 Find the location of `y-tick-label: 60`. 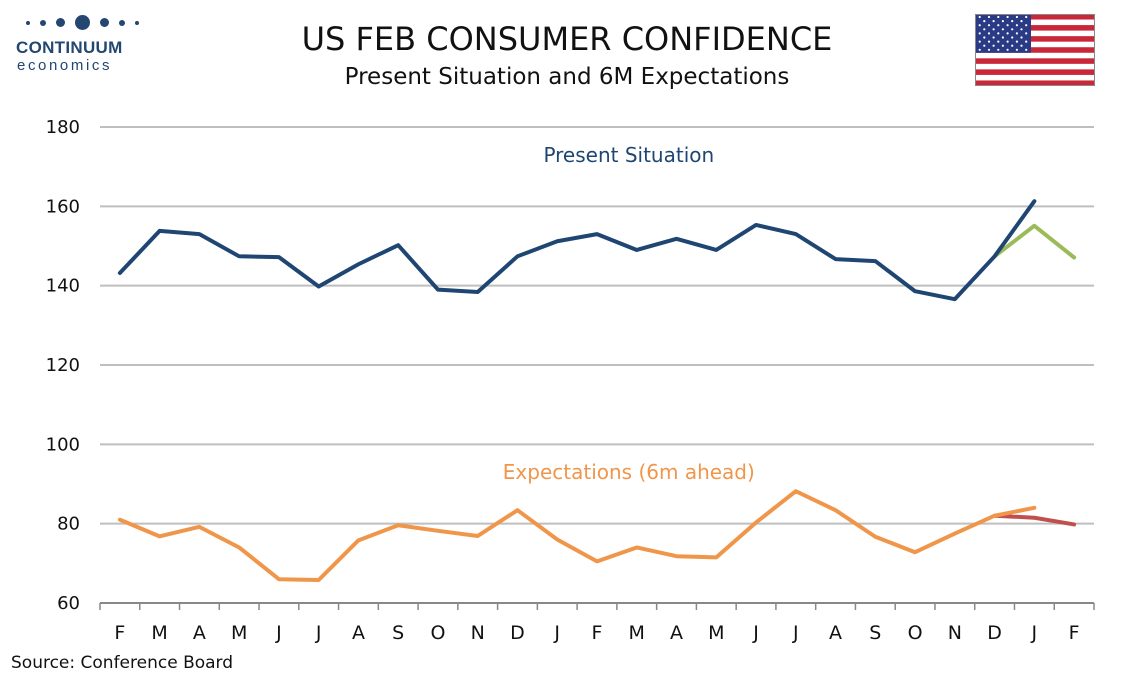

y-tick-label: 60 is located at coordinates (68, 603).